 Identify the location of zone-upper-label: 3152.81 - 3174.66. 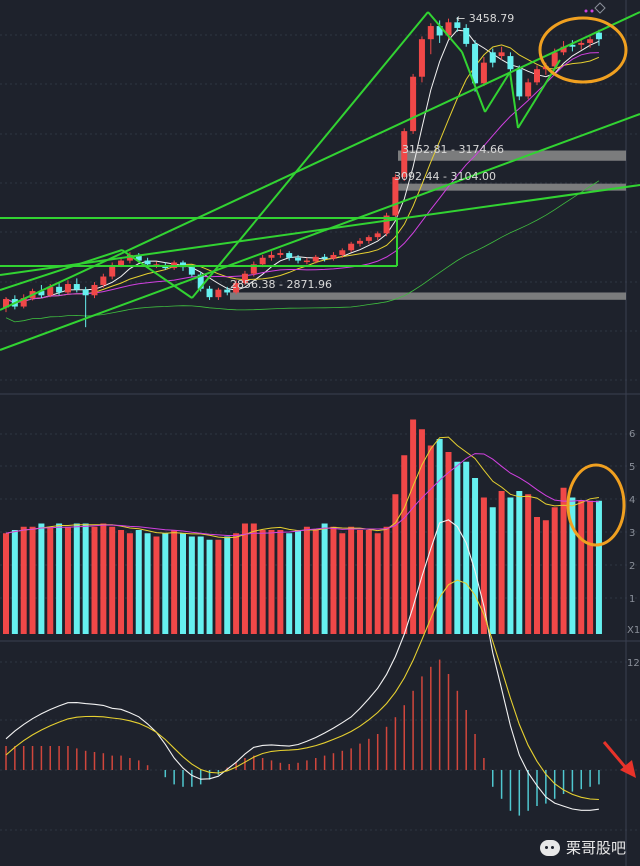
(453, 149).